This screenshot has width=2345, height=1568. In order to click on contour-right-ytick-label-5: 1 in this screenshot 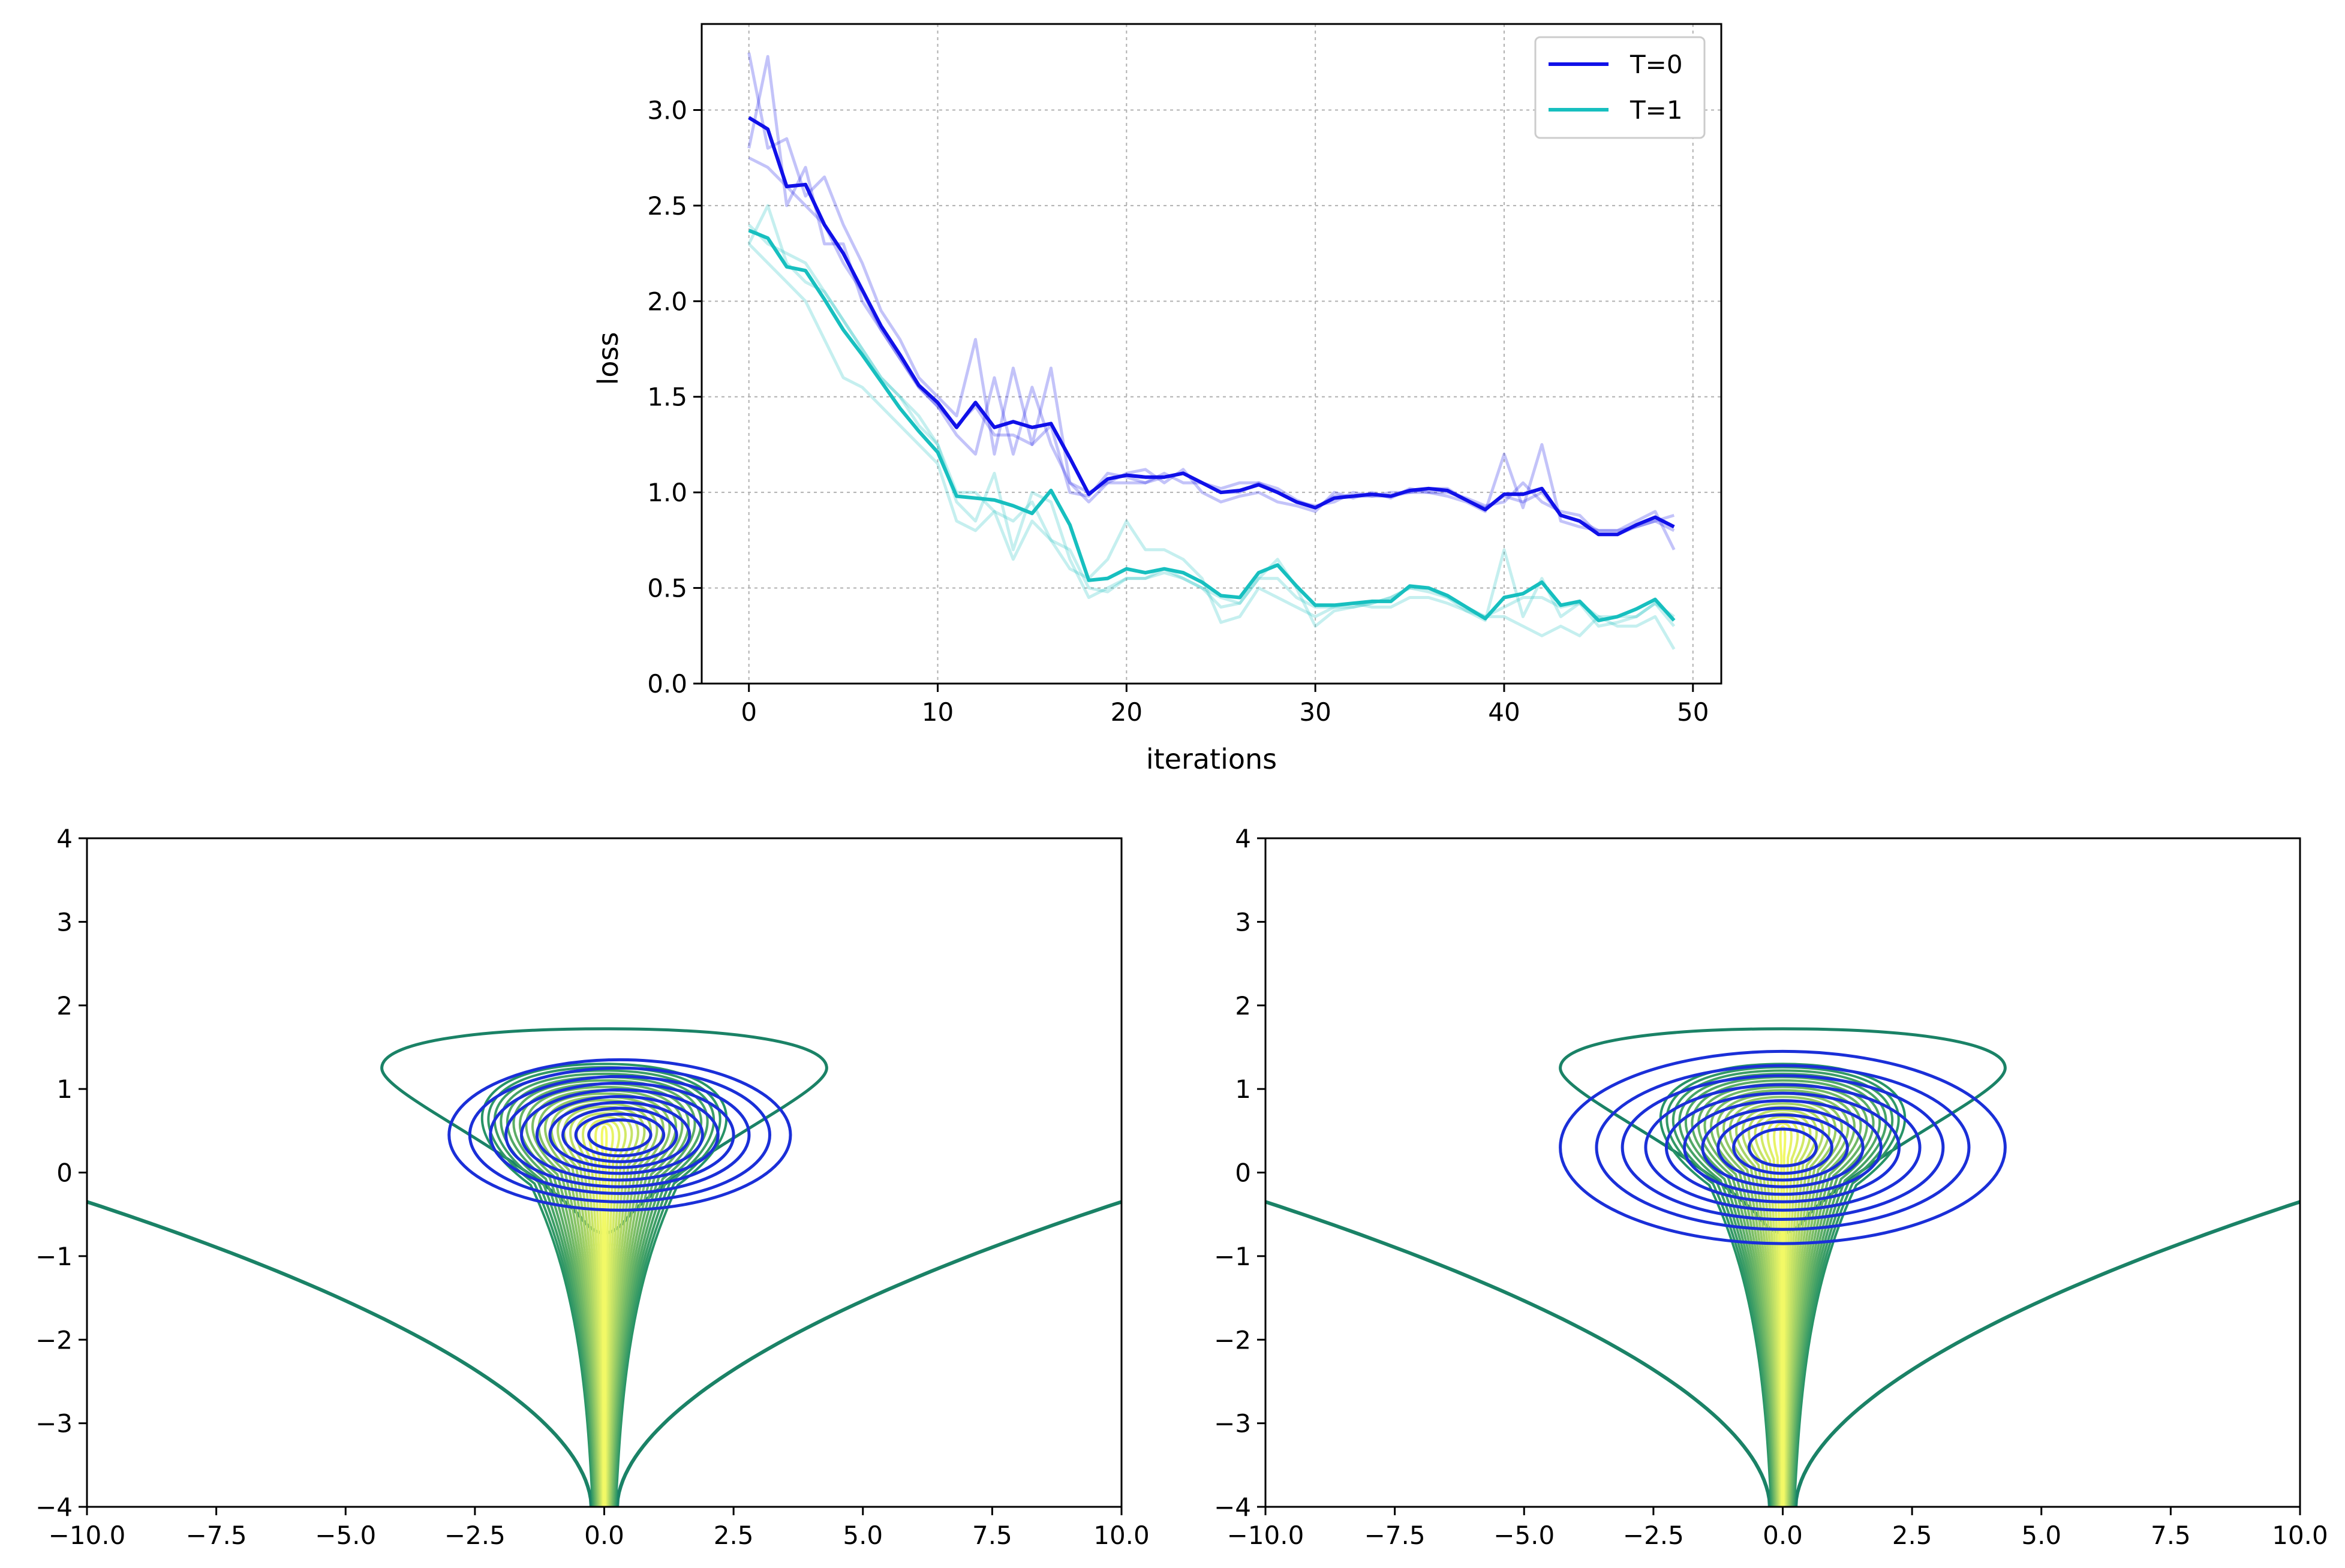, I will do `click(1243, 1089)`.